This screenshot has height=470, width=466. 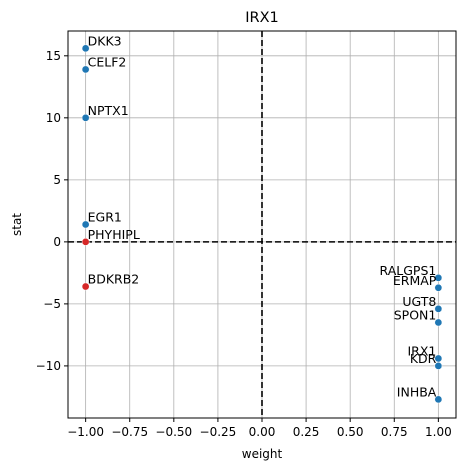 What do you see at coordinates (421, 350) in the screenshot?
I see `label-irx1: IRX1` at bounding box center [421, 350].